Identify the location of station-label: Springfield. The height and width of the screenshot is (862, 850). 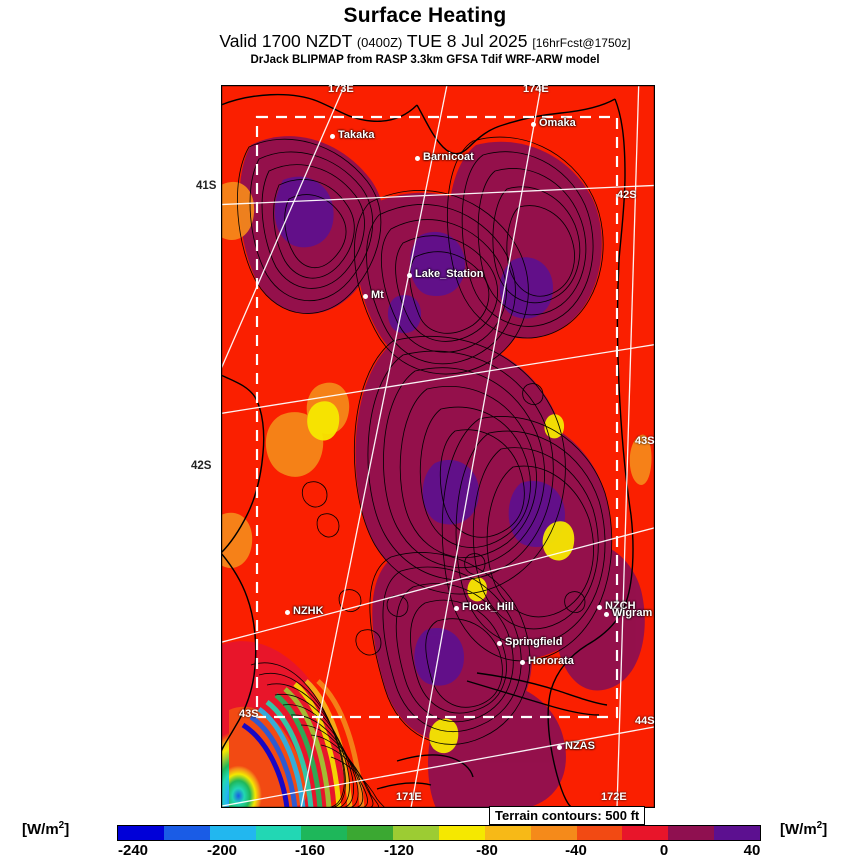
(534, 642).